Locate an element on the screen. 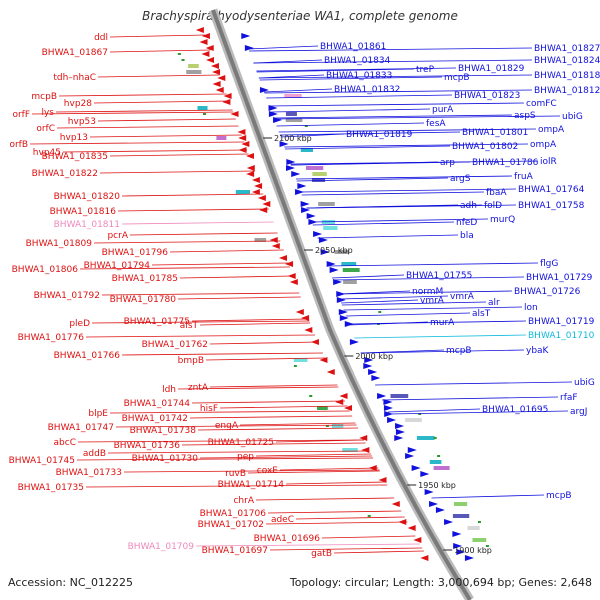  right-gene-label: folD is located at coordinates (493, 206).